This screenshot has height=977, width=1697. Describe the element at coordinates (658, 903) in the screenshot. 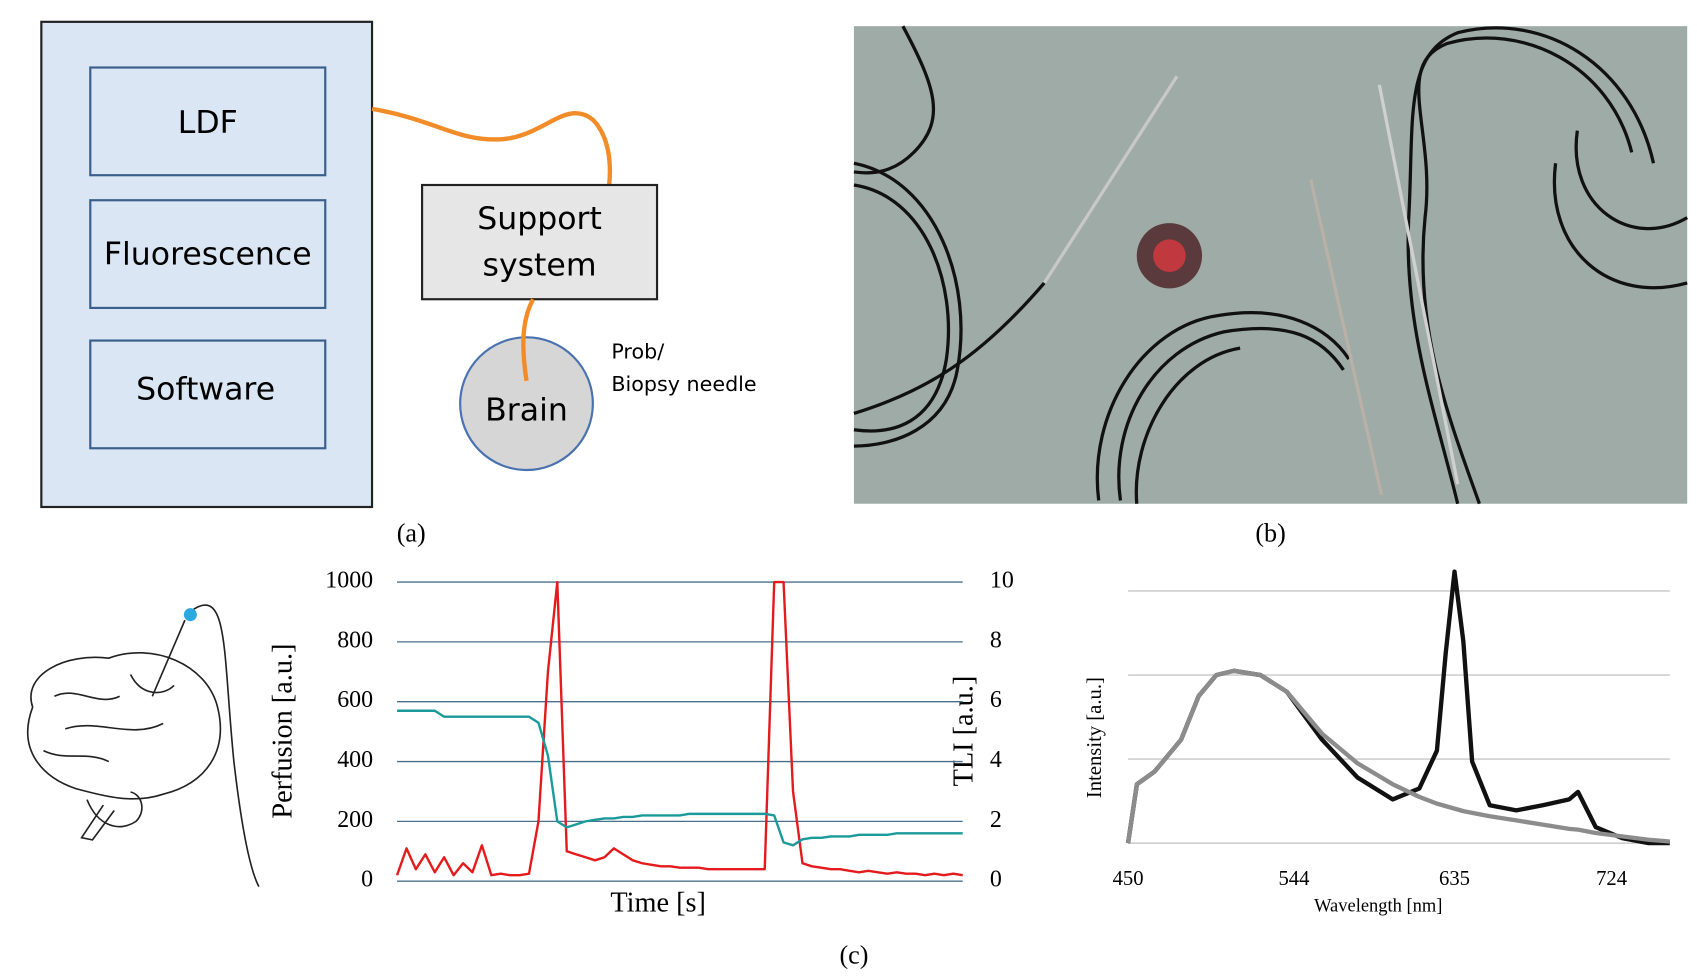

I see `x-axis-label: Time [s]` at that location.